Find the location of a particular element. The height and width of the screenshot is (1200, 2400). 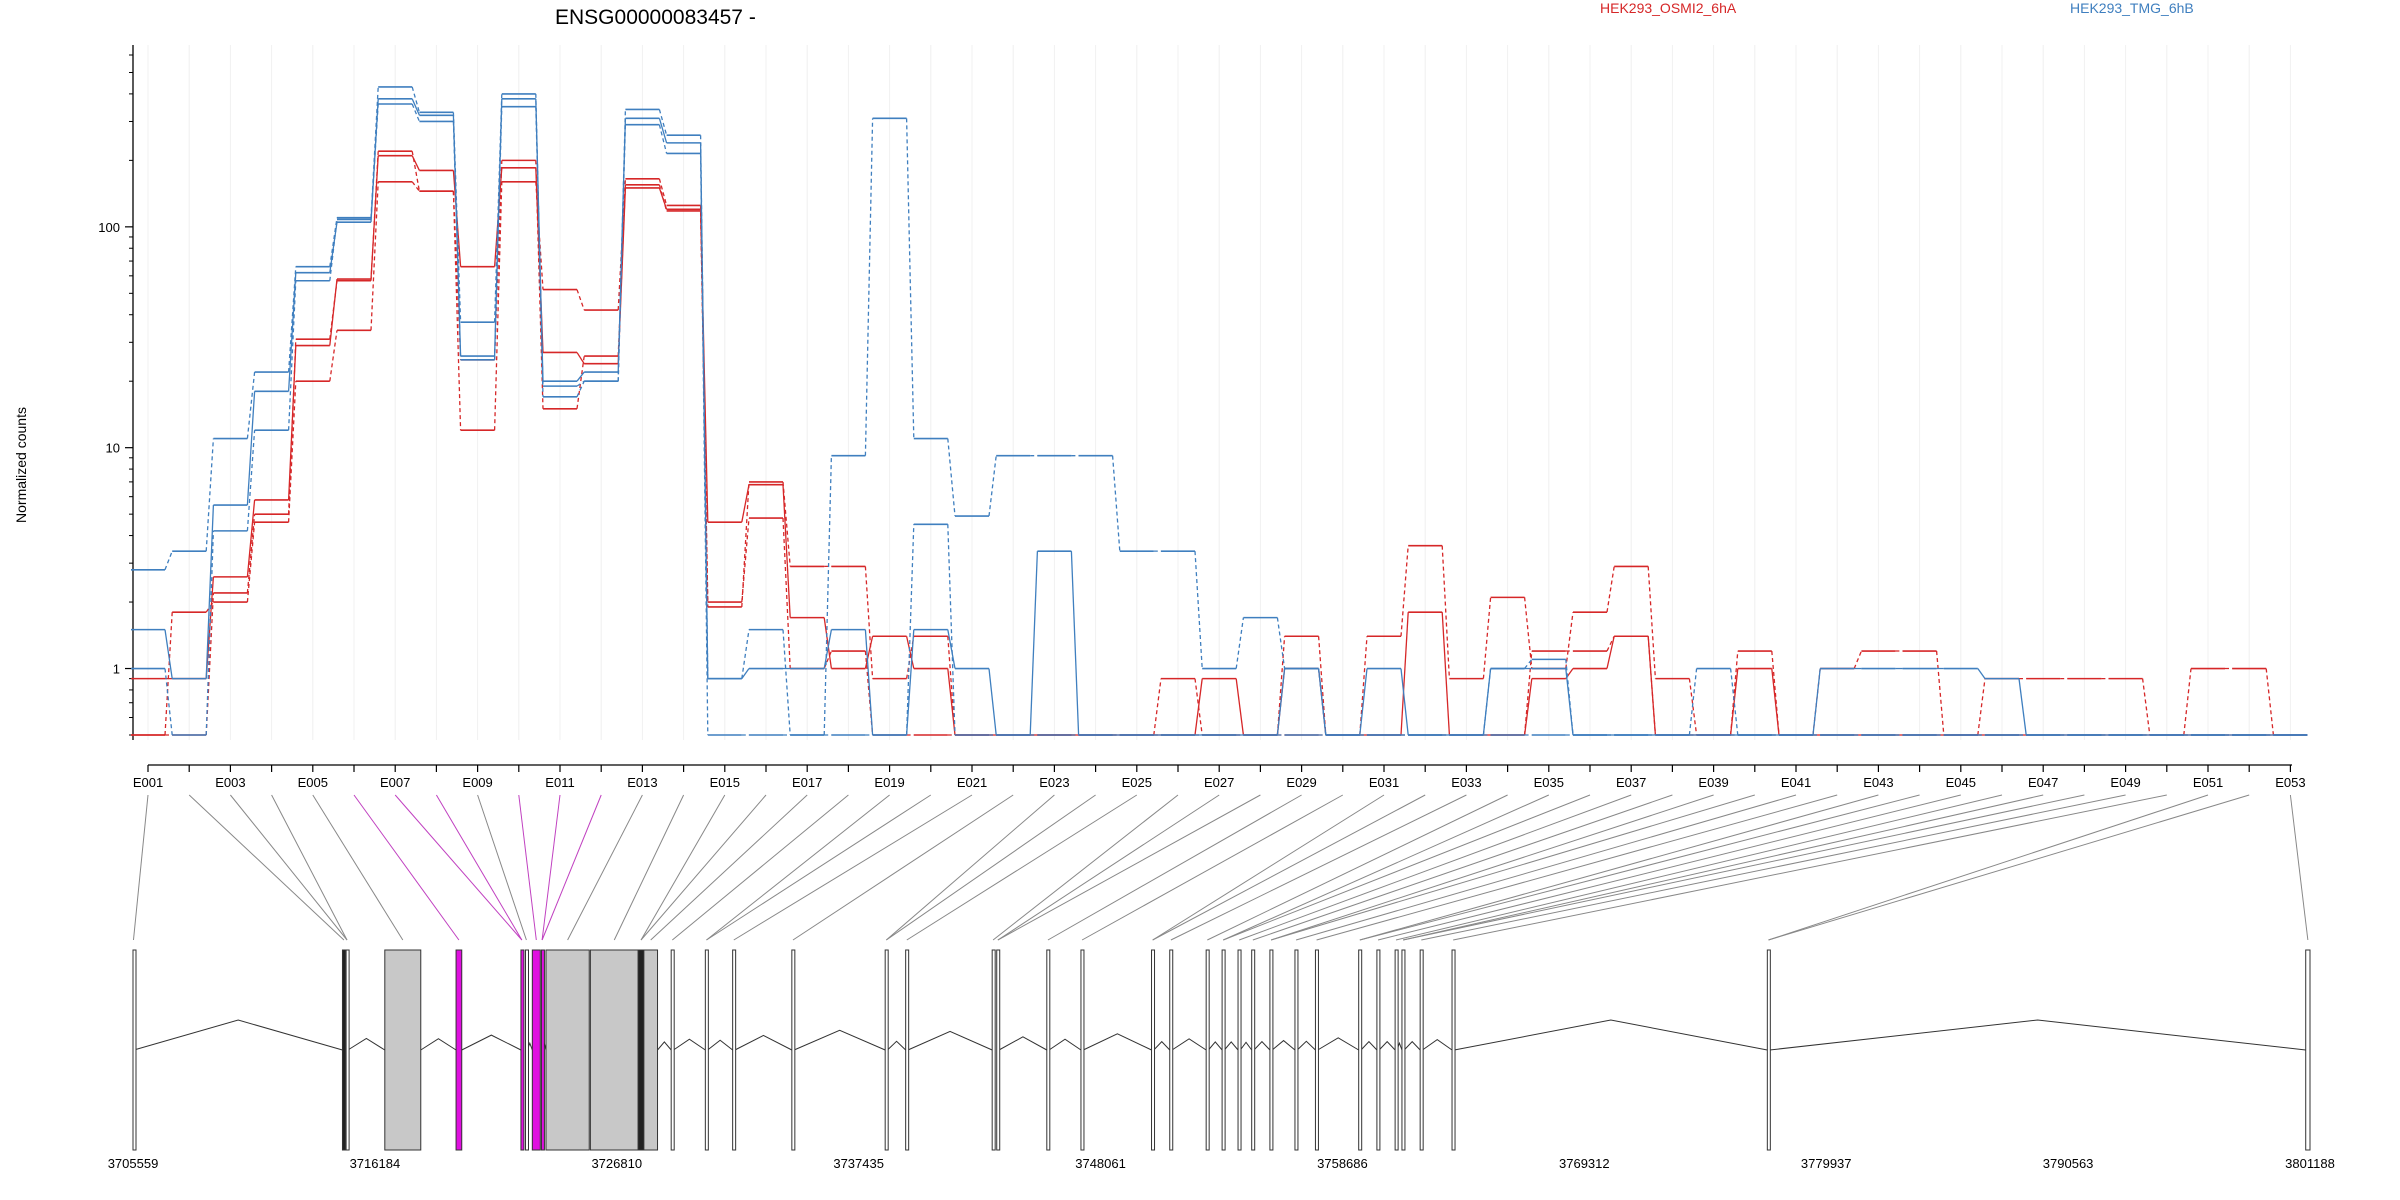

y-axis-label: Normalized counts is located at coordinates (21, 465).